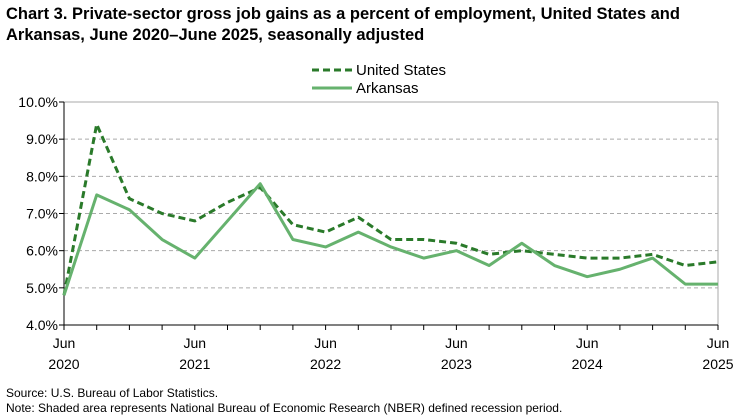  Describe the element at coordinates (456, 364) in the screenshot. I see `x-tick-label-year: 2023` at that location.